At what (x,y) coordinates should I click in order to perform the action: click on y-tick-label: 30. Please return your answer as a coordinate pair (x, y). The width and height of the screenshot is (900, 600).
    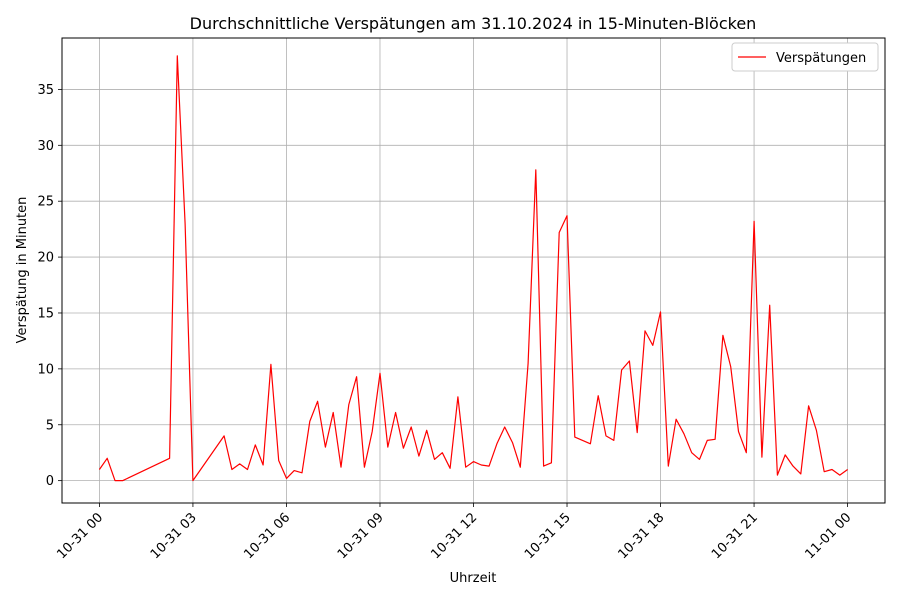
    Looking at the image, I should click on (45, 146).